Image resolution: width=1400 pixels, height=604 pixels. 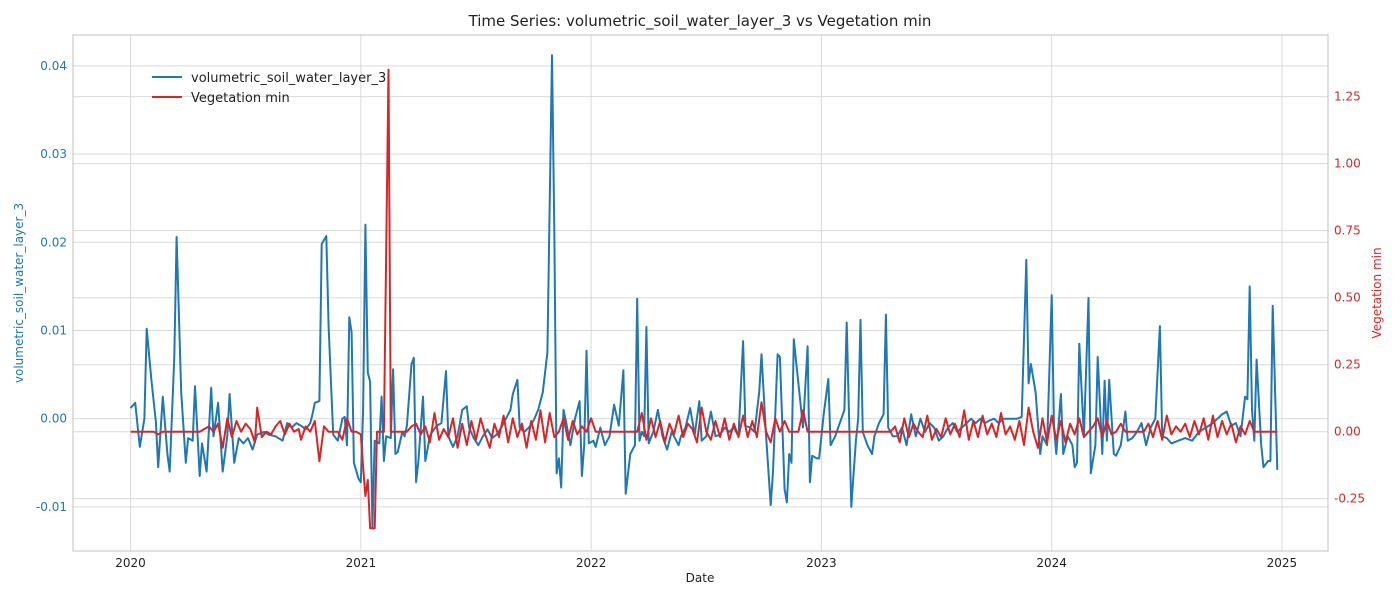 What do you see at coordinates (51, 507) in the screenshot?
I see `y-left-tick-label: -0.01` at bounding box center [51, 507].